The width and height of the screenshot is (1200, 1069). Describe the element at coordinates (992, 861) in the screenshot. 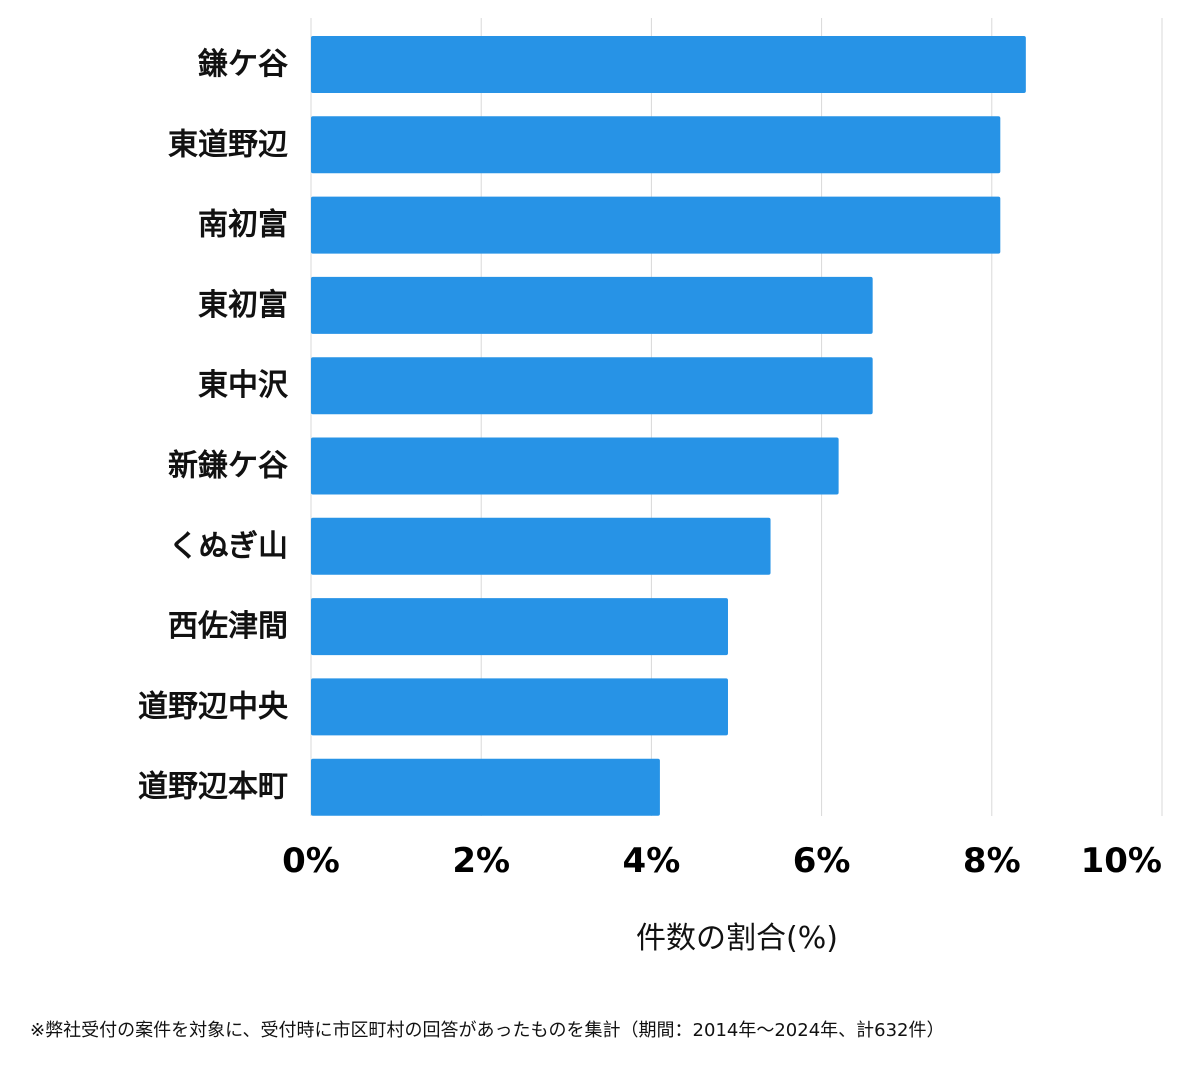

I see `x-tick-label-4: 8%` at that location.